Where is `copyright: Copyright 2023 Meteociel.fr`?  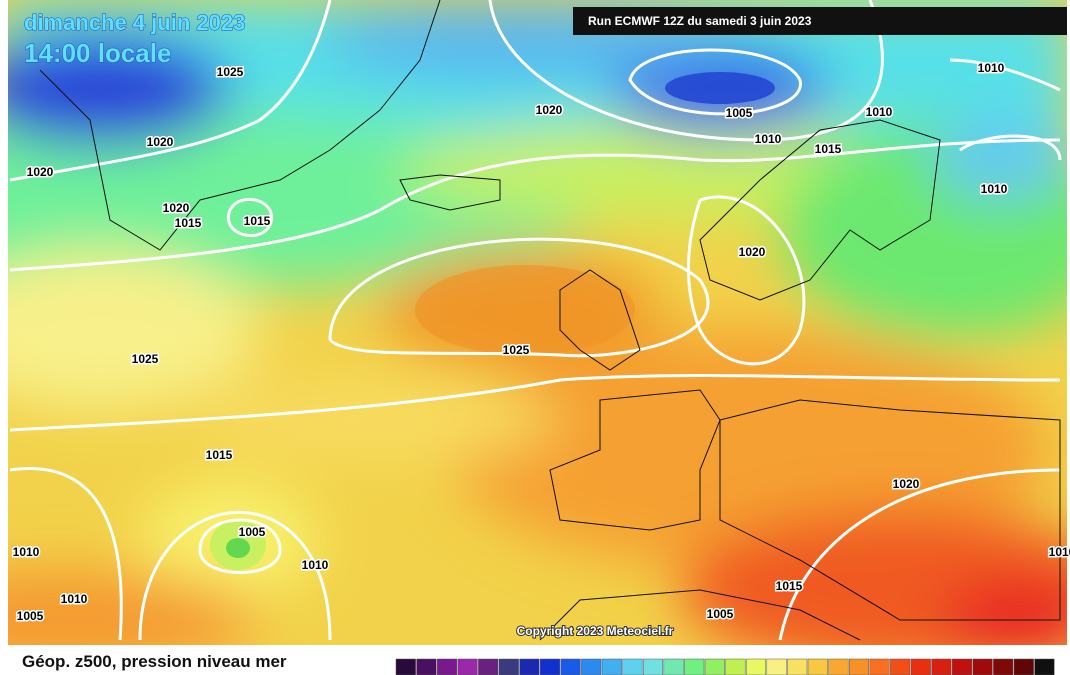 copyright: Copyright 2023 Meteociel.fr is located at coordinates (595, 631).